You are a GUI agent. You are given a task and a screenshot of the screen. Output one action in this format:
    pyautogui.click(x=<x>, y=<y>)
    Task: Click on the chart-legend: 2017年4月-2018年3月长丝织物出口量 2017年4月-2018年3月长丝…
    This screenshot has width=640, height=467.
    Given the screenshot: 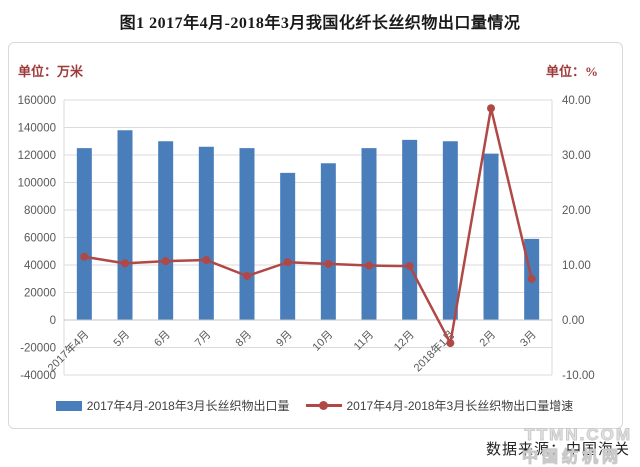 What is the action you would take?
    pyautogui.click(x=314, y=405)
    